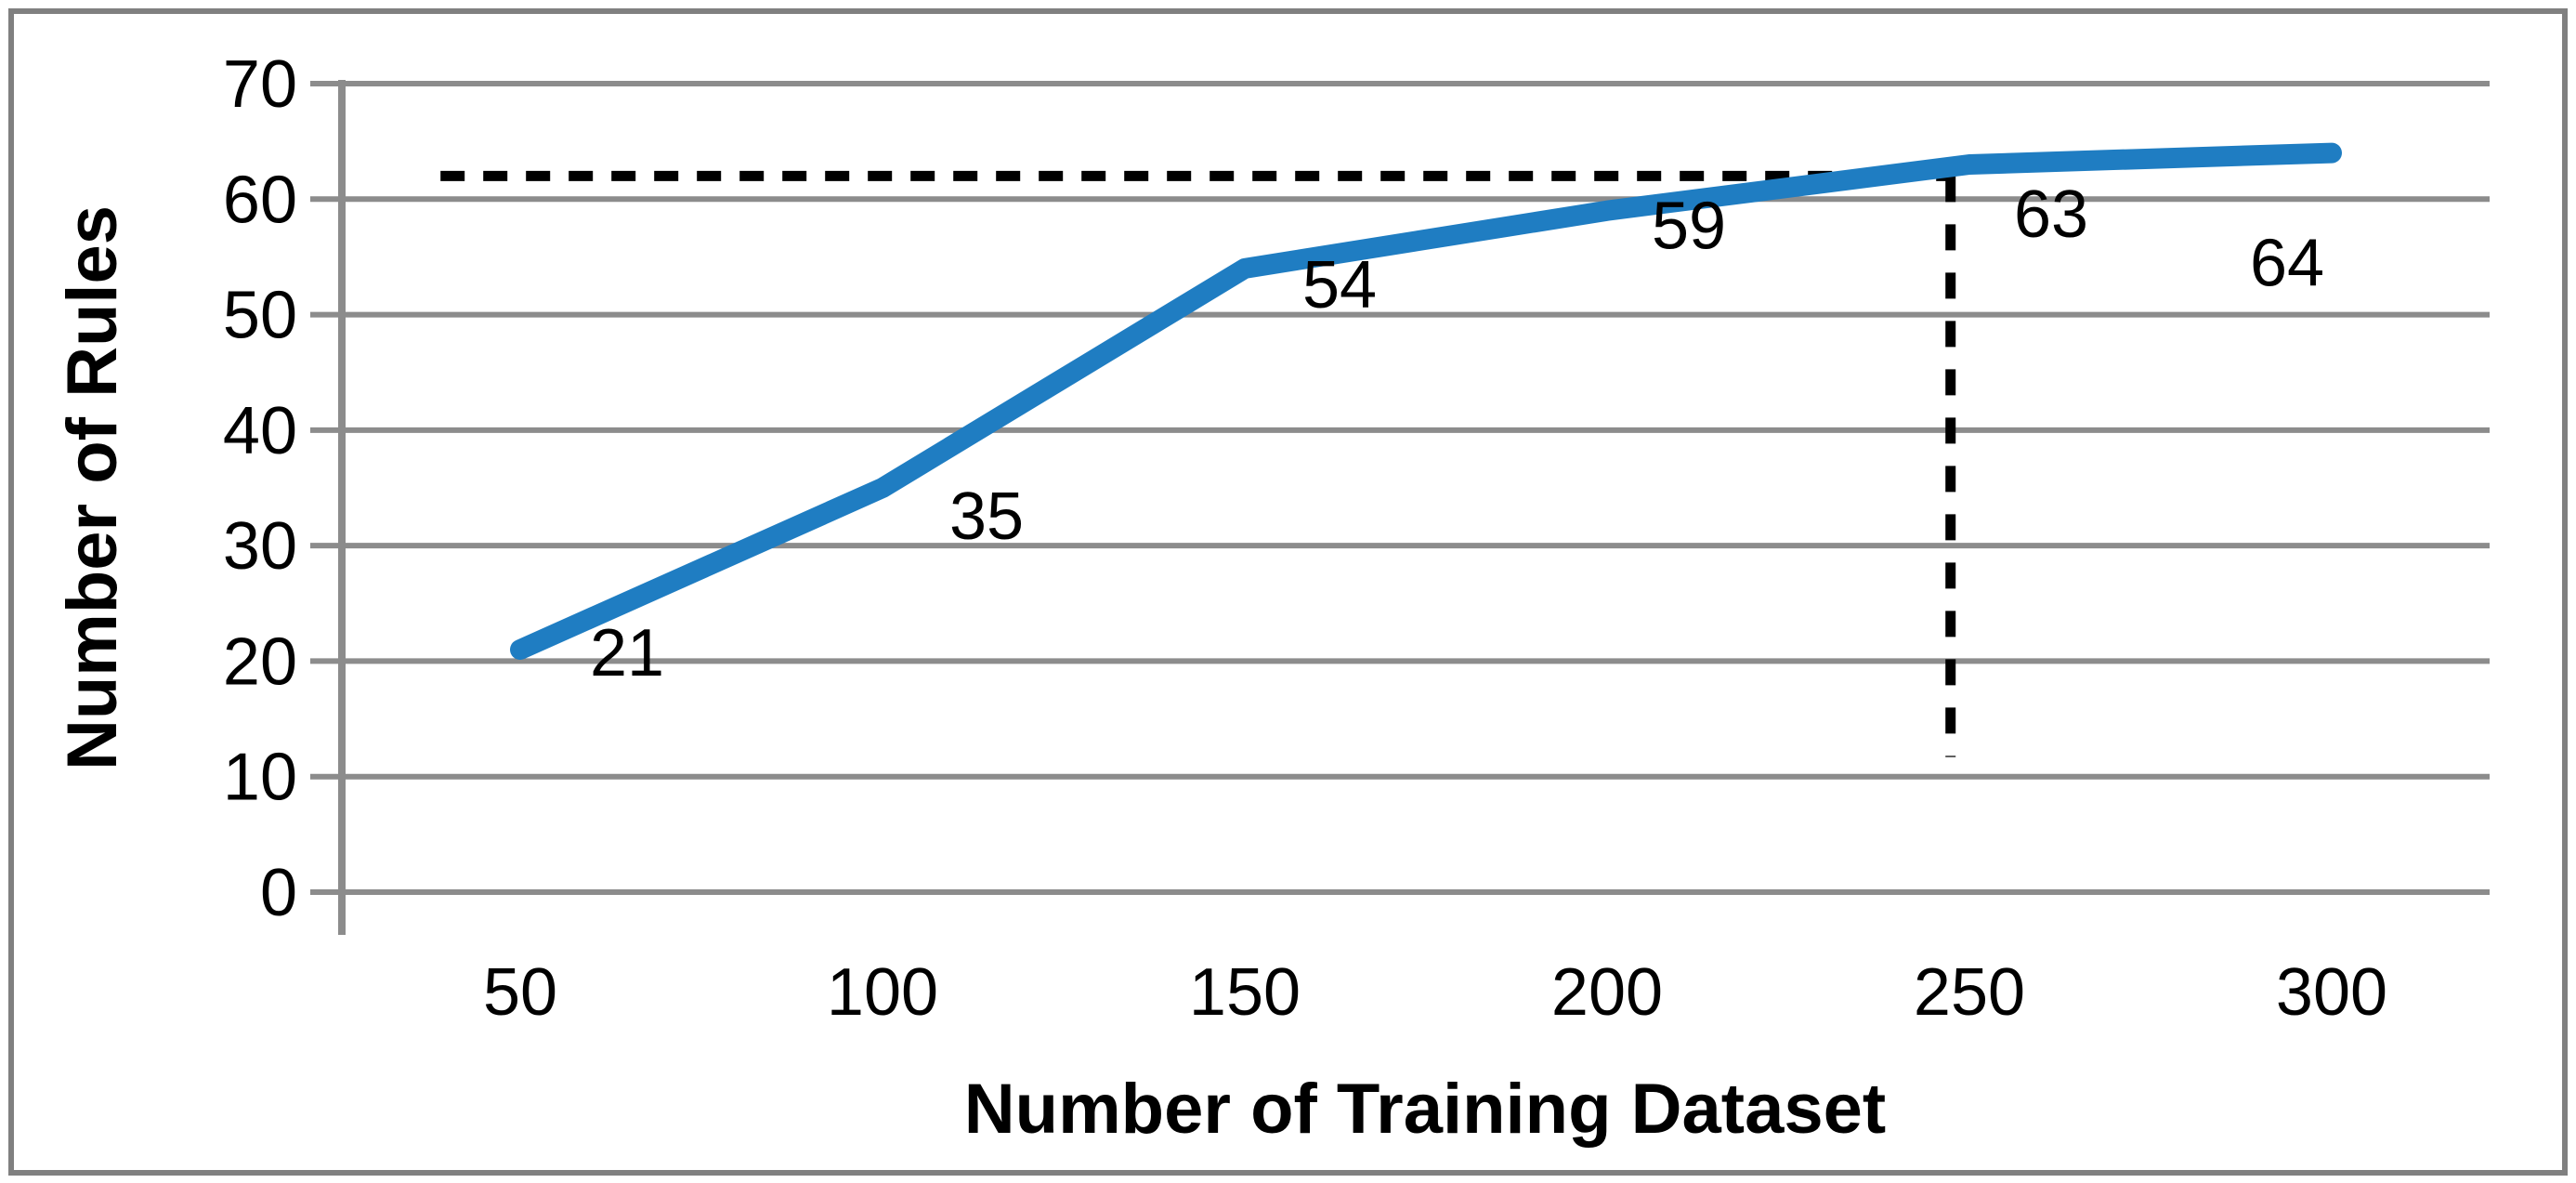  Describe the element at coordinates (278, 893) in the screenshot. I see `y-tick-label: 0` at that location.